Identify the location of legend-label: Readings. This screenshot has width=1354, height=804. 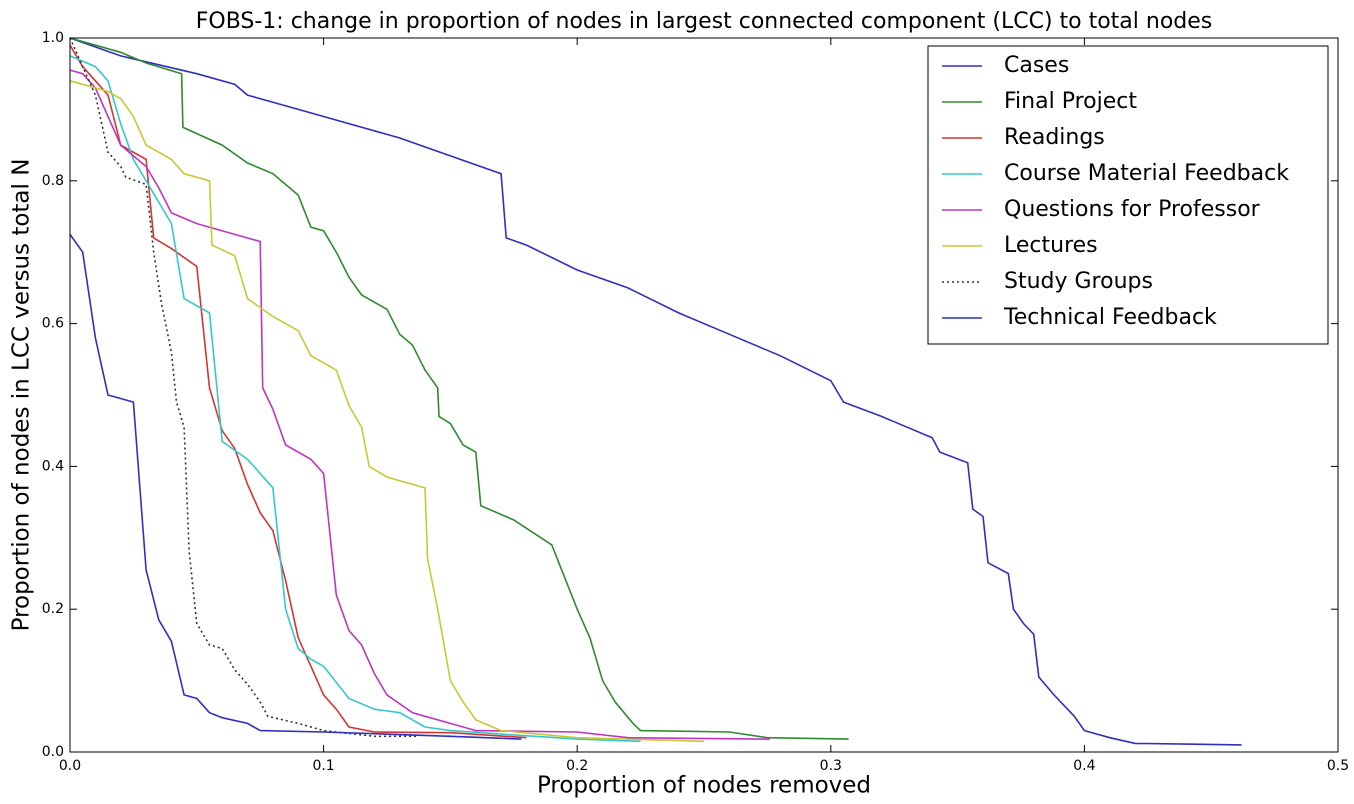
(1054, 137).